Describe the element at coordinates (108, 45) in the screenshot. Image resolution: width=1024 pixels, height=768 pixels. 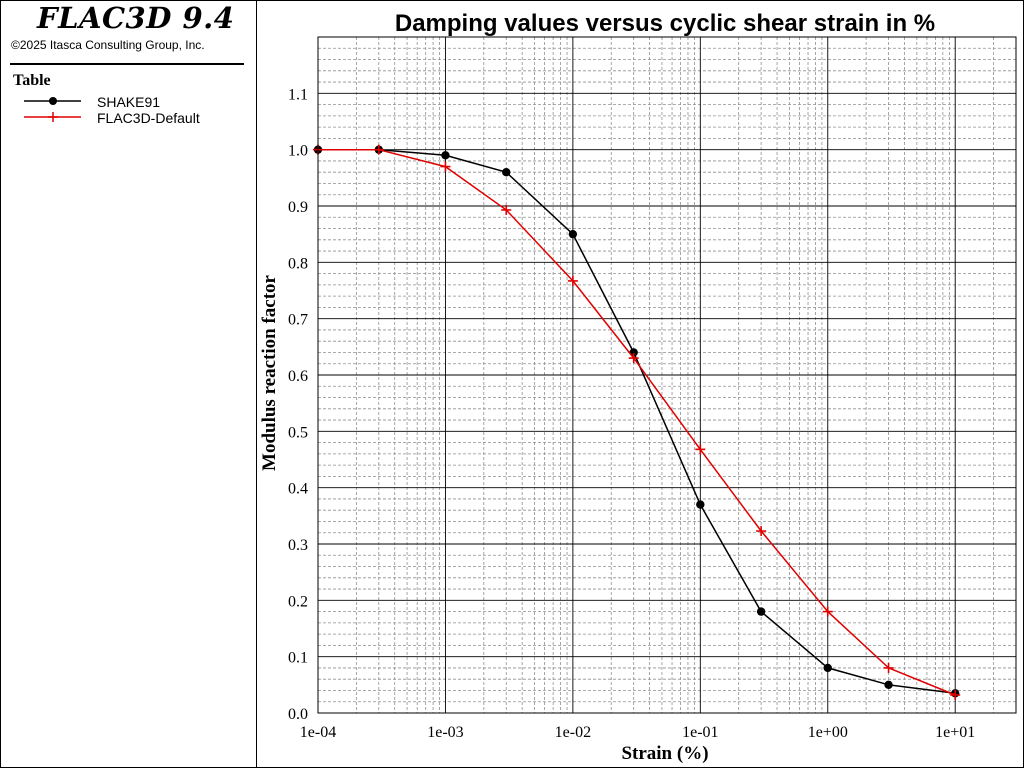
I see `copyright-text: ©2025 Itasca Consulting Group, Inc.` at that location.